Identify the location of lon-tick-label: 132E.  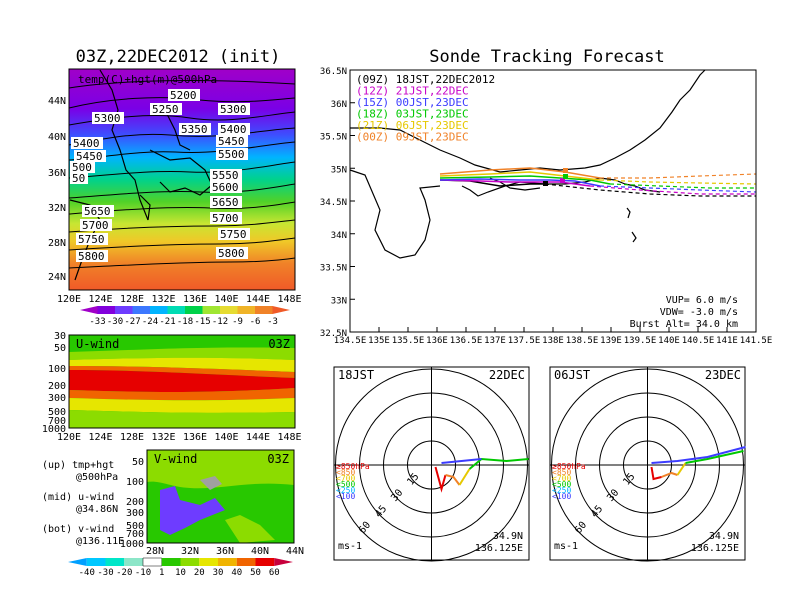
(163, 299).